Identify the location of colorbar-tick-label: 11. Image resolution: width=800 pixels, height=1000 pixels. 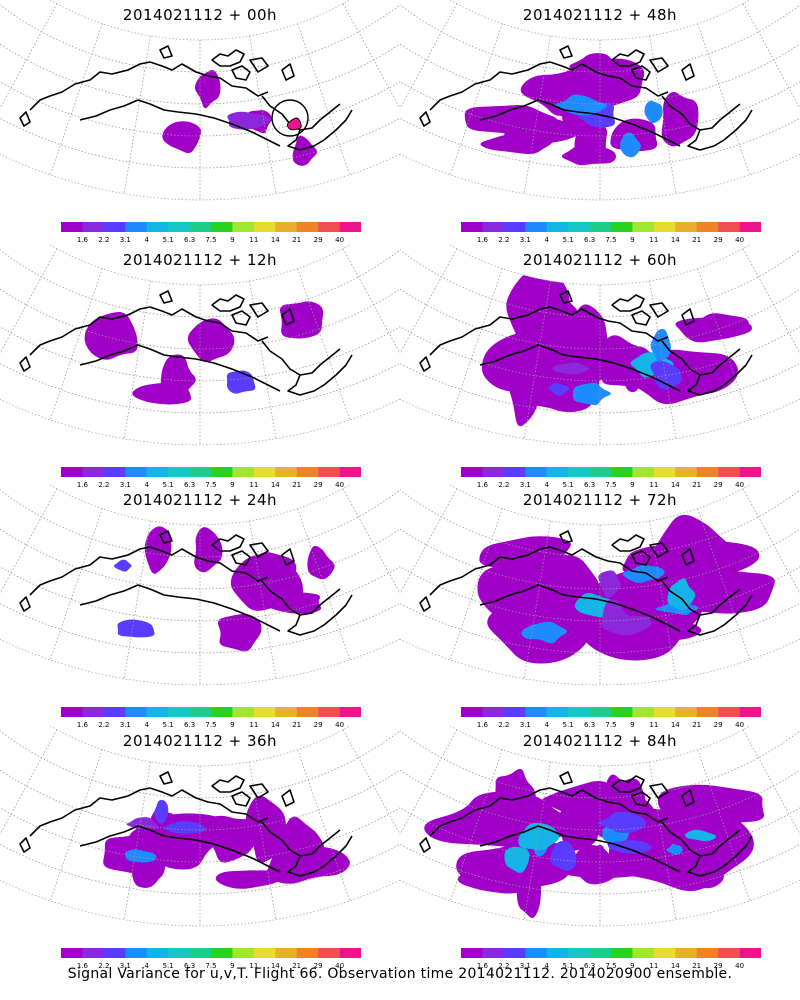
(254, 725).